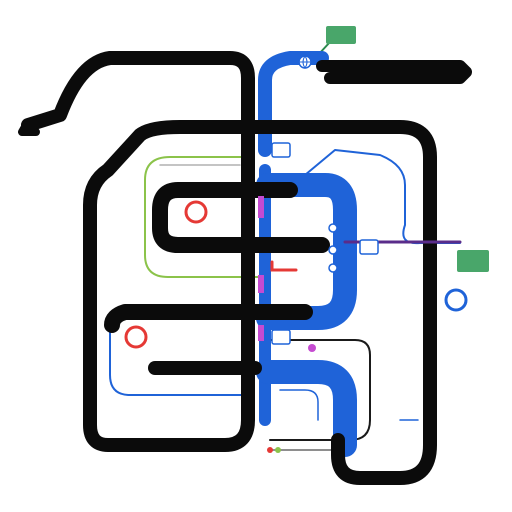  What do you see at coordinates (261, 207) in the screenshot?
I see `magenta-segment-upper` at bounding box center [261, 207].